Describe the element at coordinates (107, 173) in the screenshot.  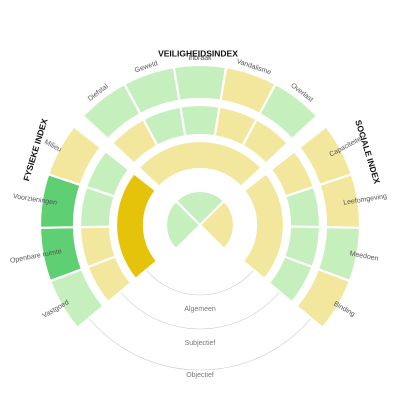
I see `subjective-segment-milieu` at that location.